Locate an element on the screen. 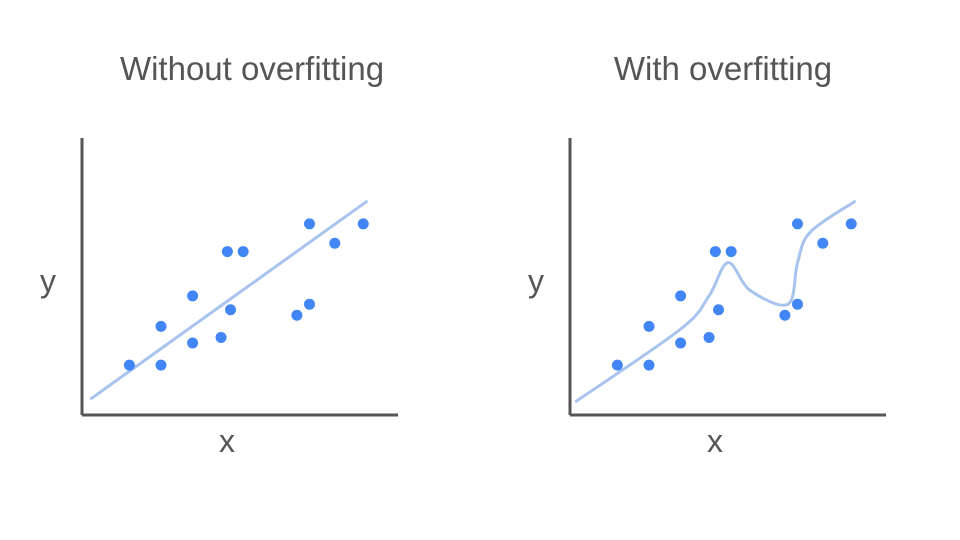  x-axis-label-left: x is located at coordinates (227, 441).